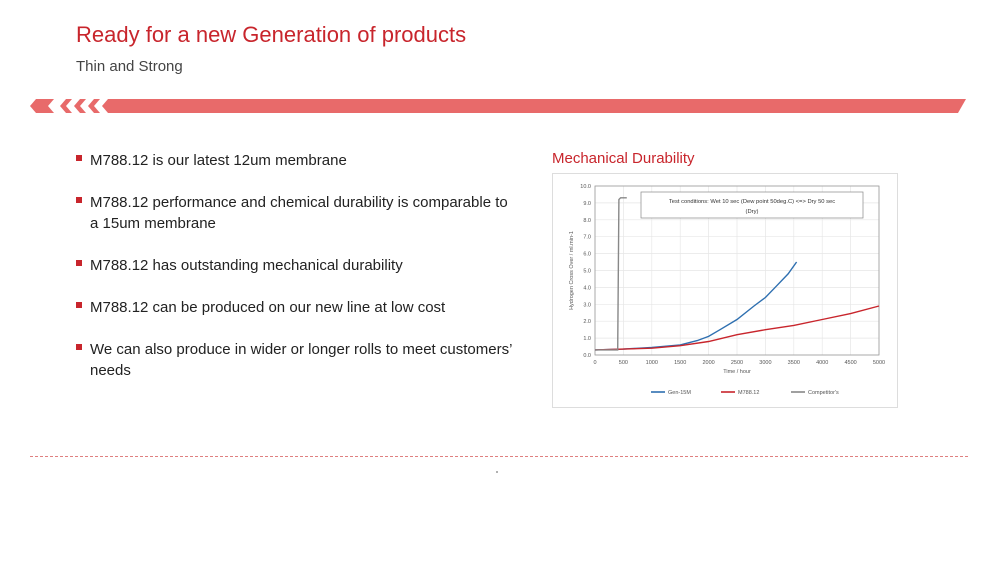 The image size is (1000, 583). I want to click on x-tick-label: 1000, so click(652, 363).